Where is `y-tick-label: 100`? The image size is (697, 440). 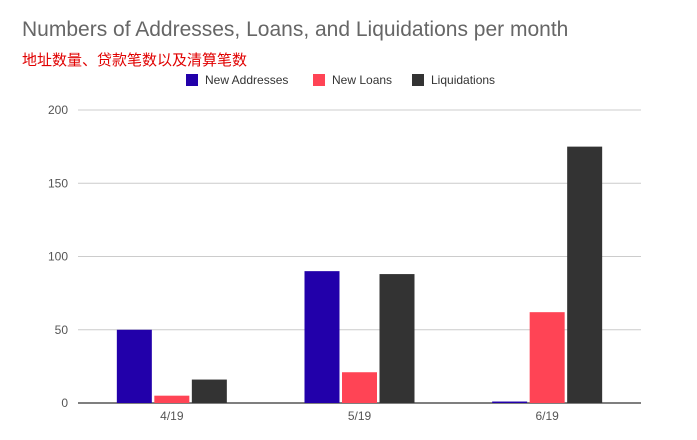 y-tick-label: 100 is located at coordinates (58, 257).